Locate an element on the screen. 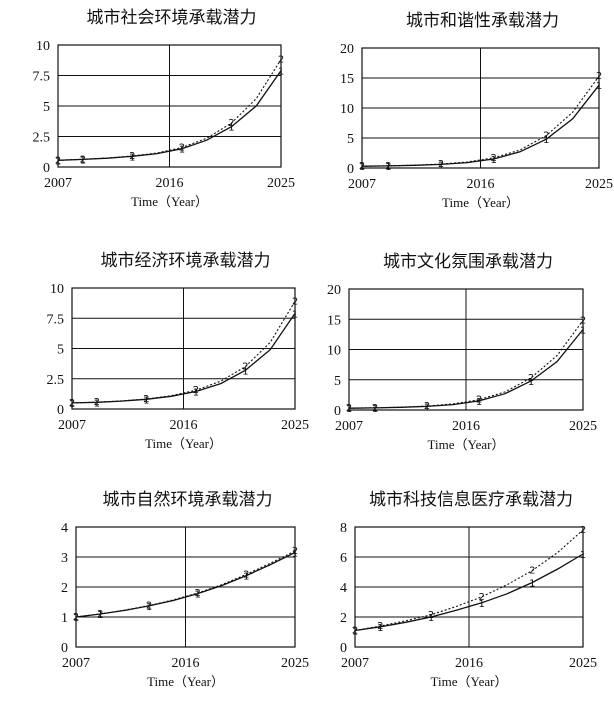 This screenshot has width=614, height=702. chart-title: 城市文化氛围承载潜力 is located at coordinates (468, 262).